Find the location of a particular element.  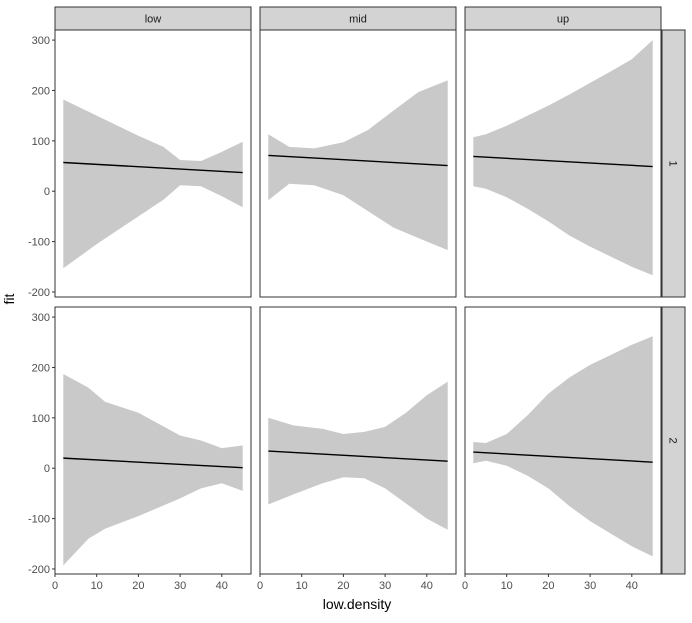

strip-label: low is located at coordinates (153, 20).